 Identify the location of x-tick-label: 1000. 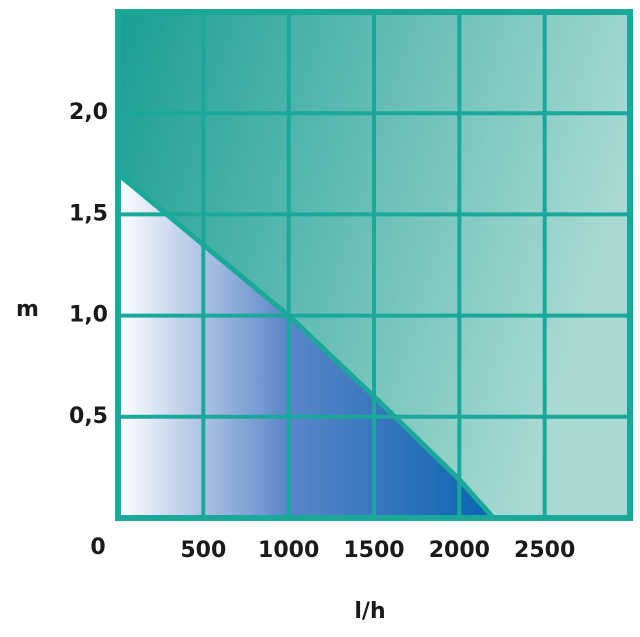
(288, 550).